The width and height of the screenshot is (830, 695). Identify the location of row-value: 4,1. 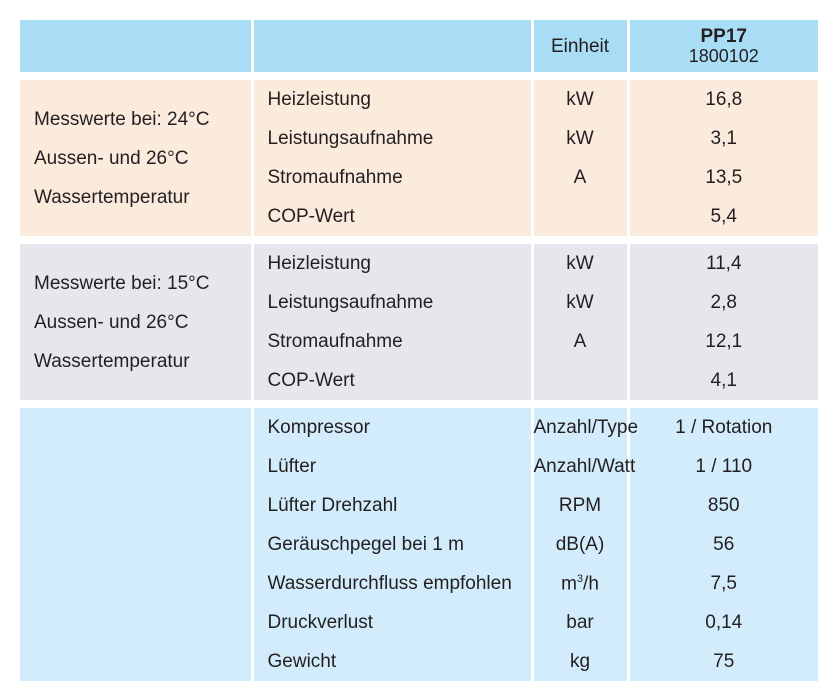
(723, 380).